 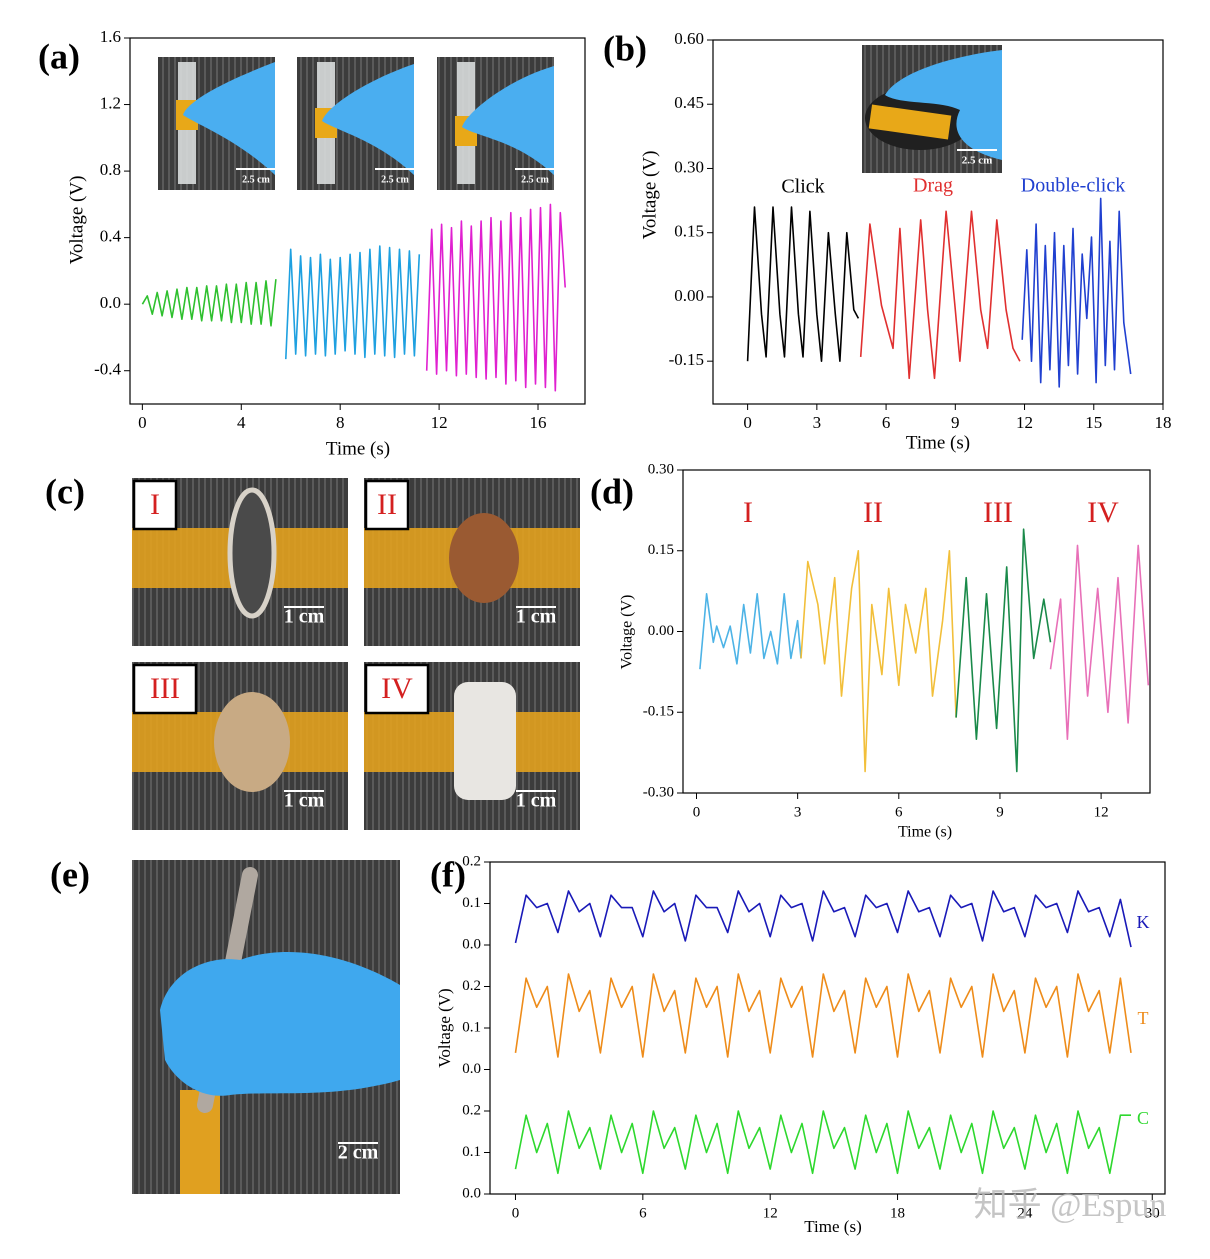 I want to click on tag-label: I, so click(x=155, y=504).